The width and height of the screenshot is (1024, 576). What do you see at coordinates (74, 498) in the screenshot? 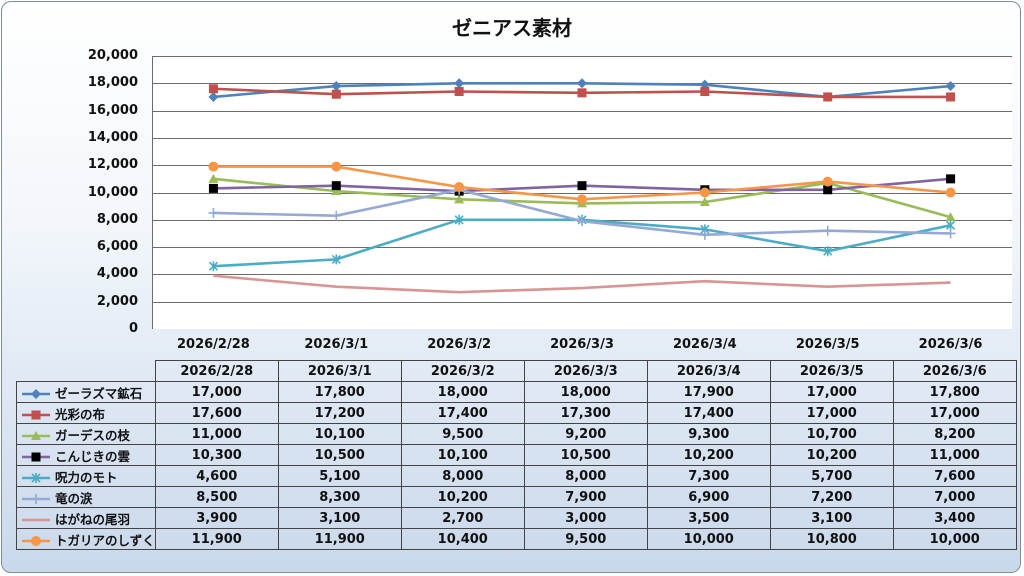
I see `series-name: 竜の涙` at bounding box center [74, 498].